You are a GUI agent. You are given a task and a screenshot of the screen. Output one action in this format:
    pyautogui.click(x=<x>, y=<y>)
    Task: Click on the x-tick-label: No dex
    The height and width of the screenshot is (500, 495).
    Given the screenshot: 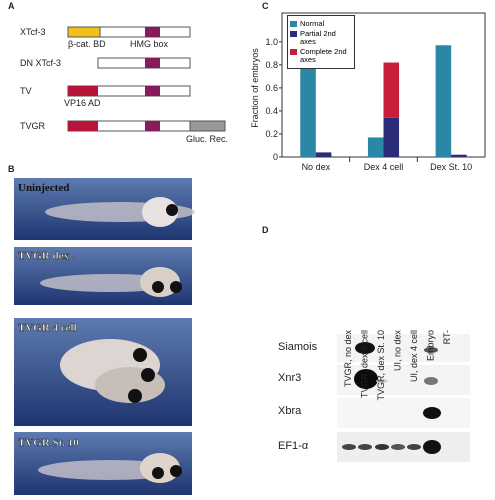 What is the action you would take?
    pyautogui.click(x=316, y=167)
    